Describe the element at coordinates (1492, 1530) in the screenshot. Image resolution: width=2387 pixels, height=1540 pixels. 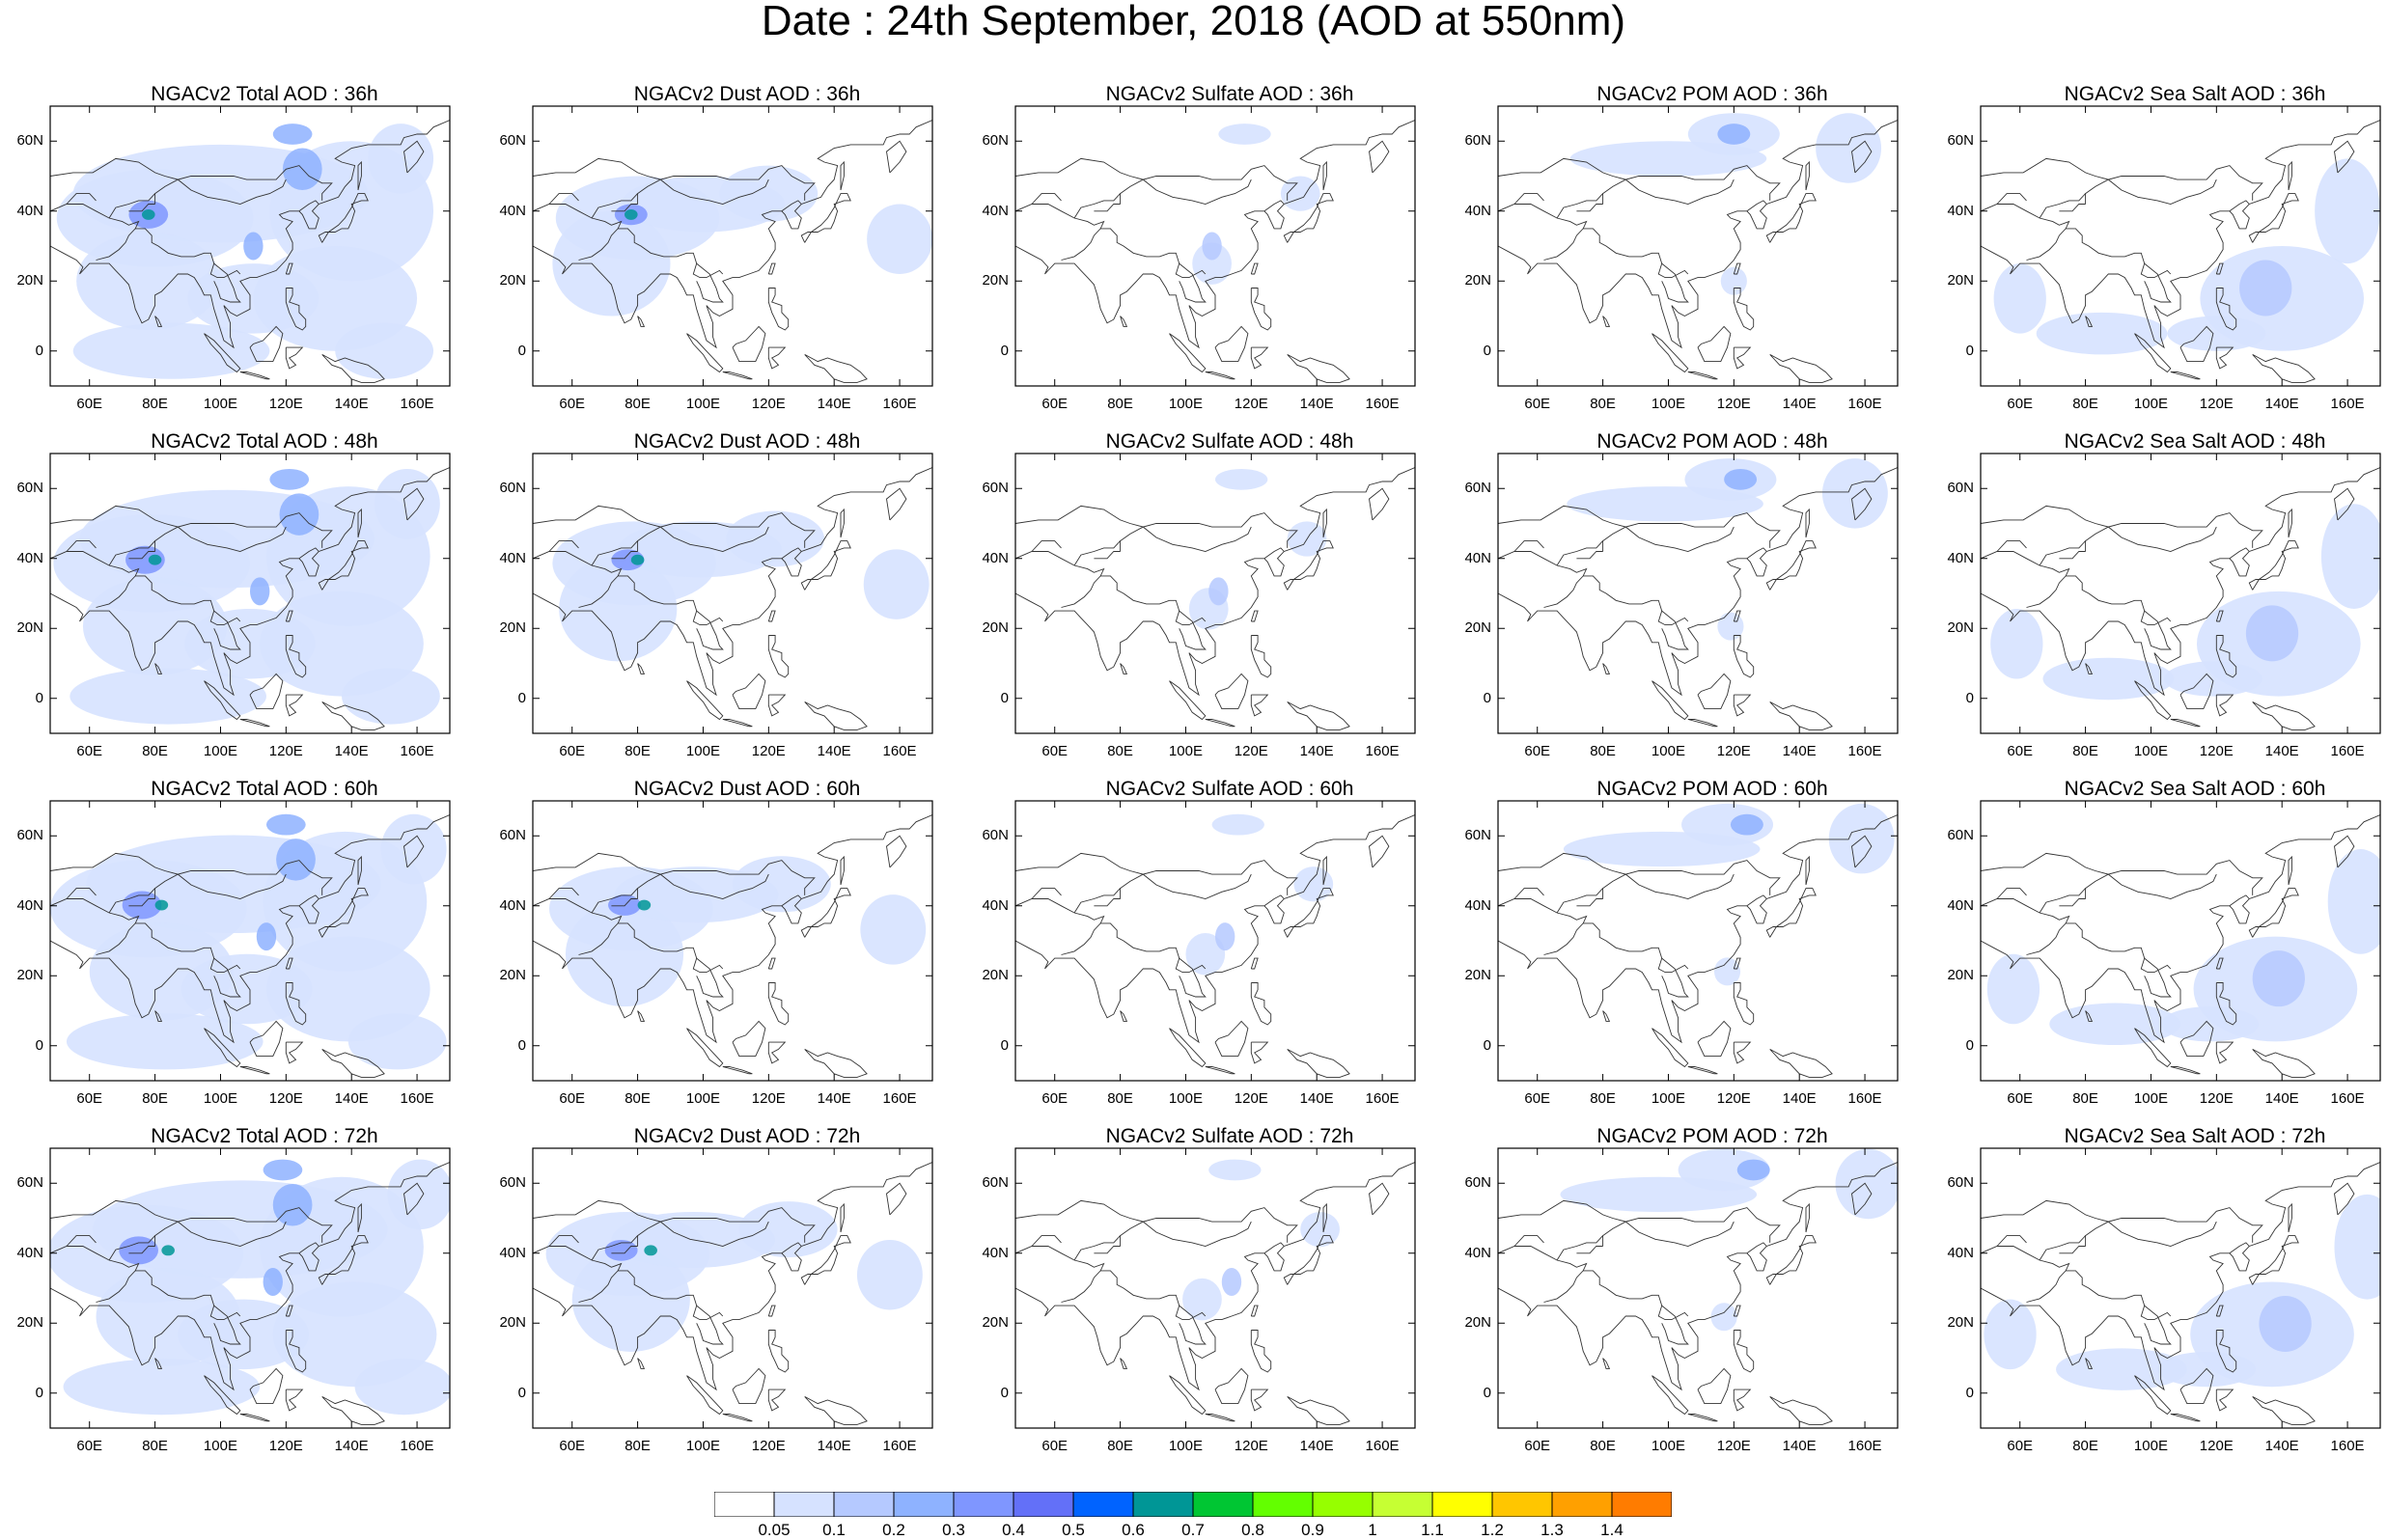
I see `colorbar-label: 1.2` at that location.